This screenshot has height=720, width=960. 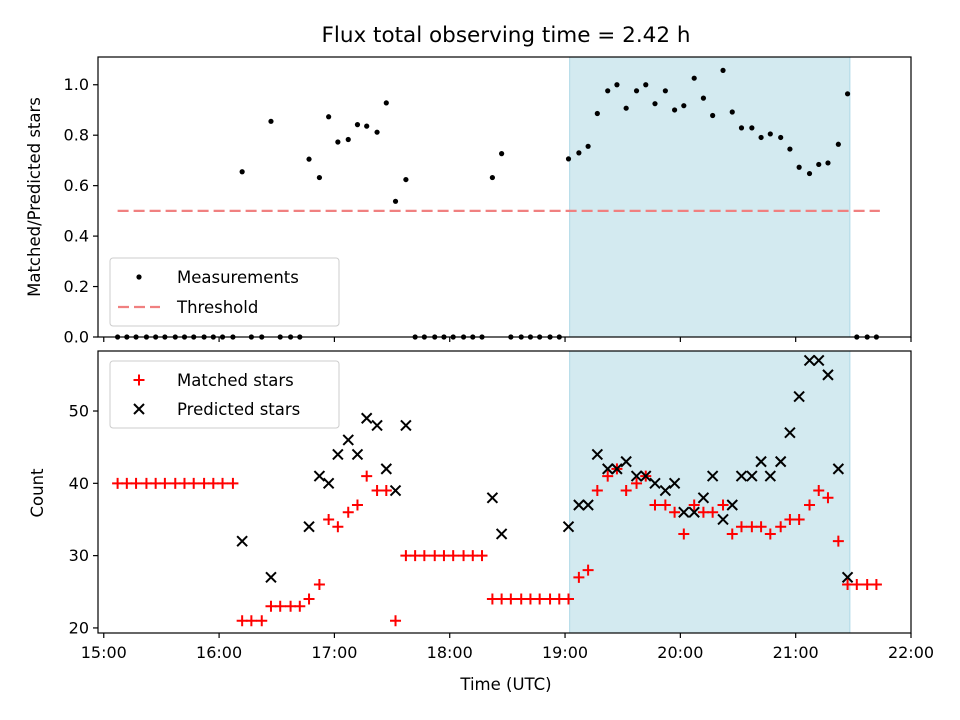 What do you see at coordinates (217, 307) in the screenshot?
I see `legend-label: Threshold` at bounding box center [217, 307].